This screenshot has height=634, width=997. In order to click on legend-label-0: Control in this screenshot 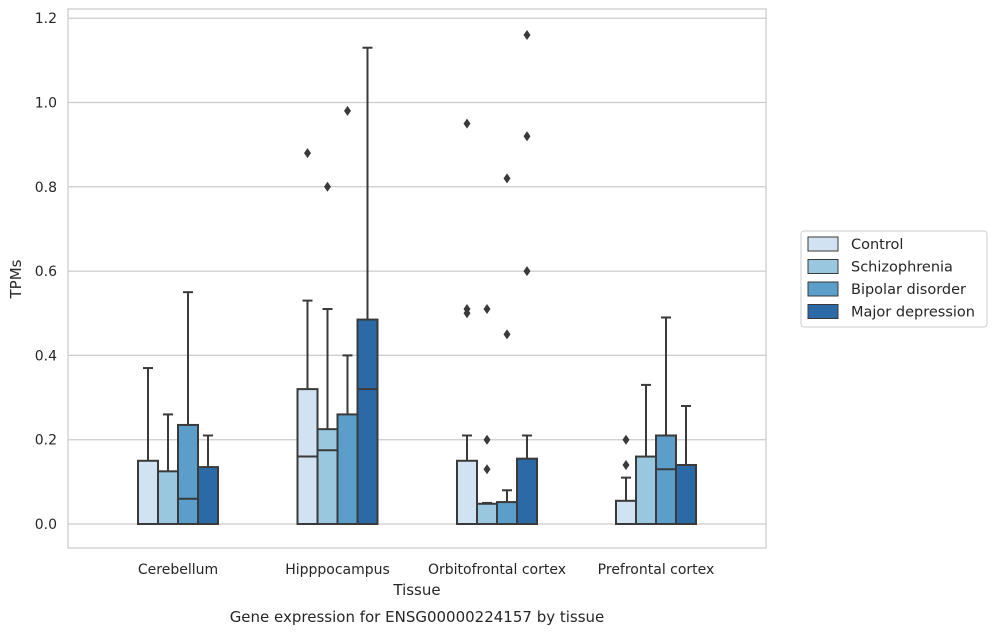, I will do `click(877, 245)`.